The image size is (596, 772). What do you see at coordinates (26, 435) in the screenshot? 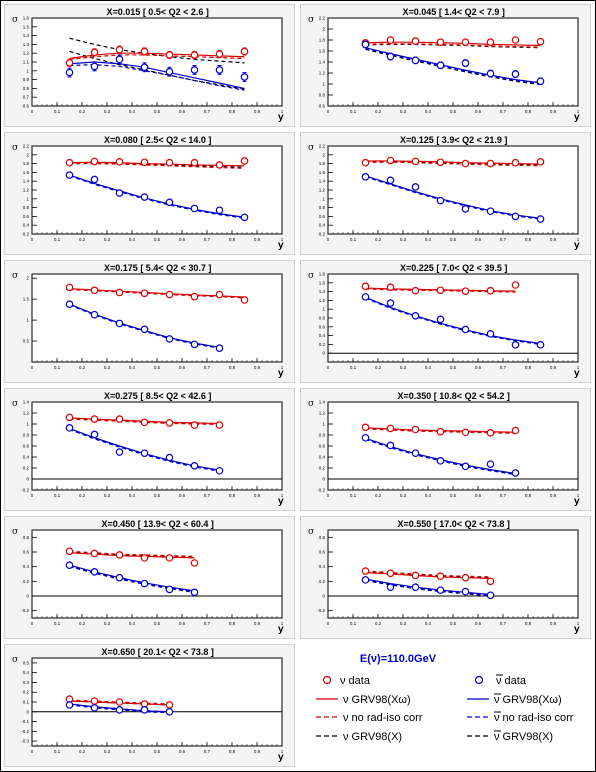
I see `y-tick-label: 0.8` at bounding box center [26, 435].